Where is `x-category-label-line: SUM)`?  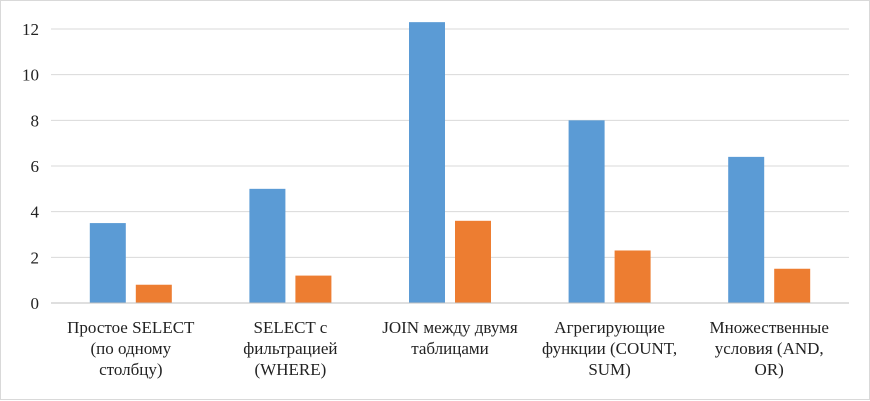
x-category-label-line: SUM) is located at coordinates (609, 369).